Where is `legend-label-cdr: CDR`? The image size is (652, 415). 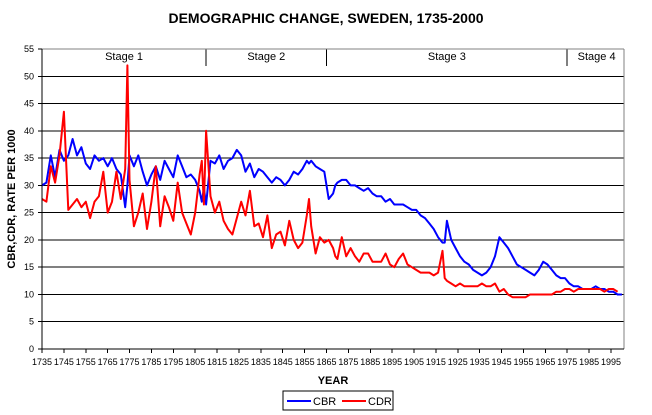
legend-label-cdr: CDR is located at coordinates (380, 402).